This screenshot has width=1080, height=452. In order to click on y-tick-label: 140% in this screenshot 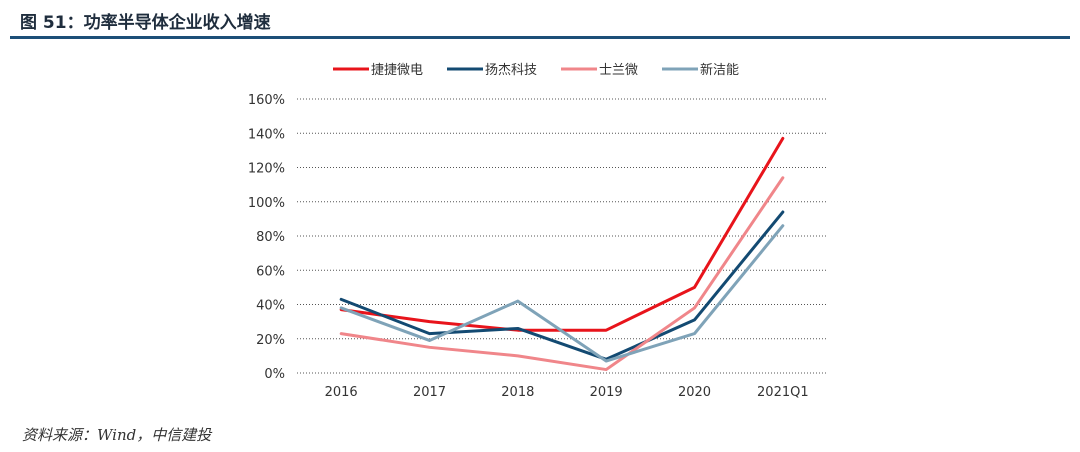, I will do `click(266, 134)`.